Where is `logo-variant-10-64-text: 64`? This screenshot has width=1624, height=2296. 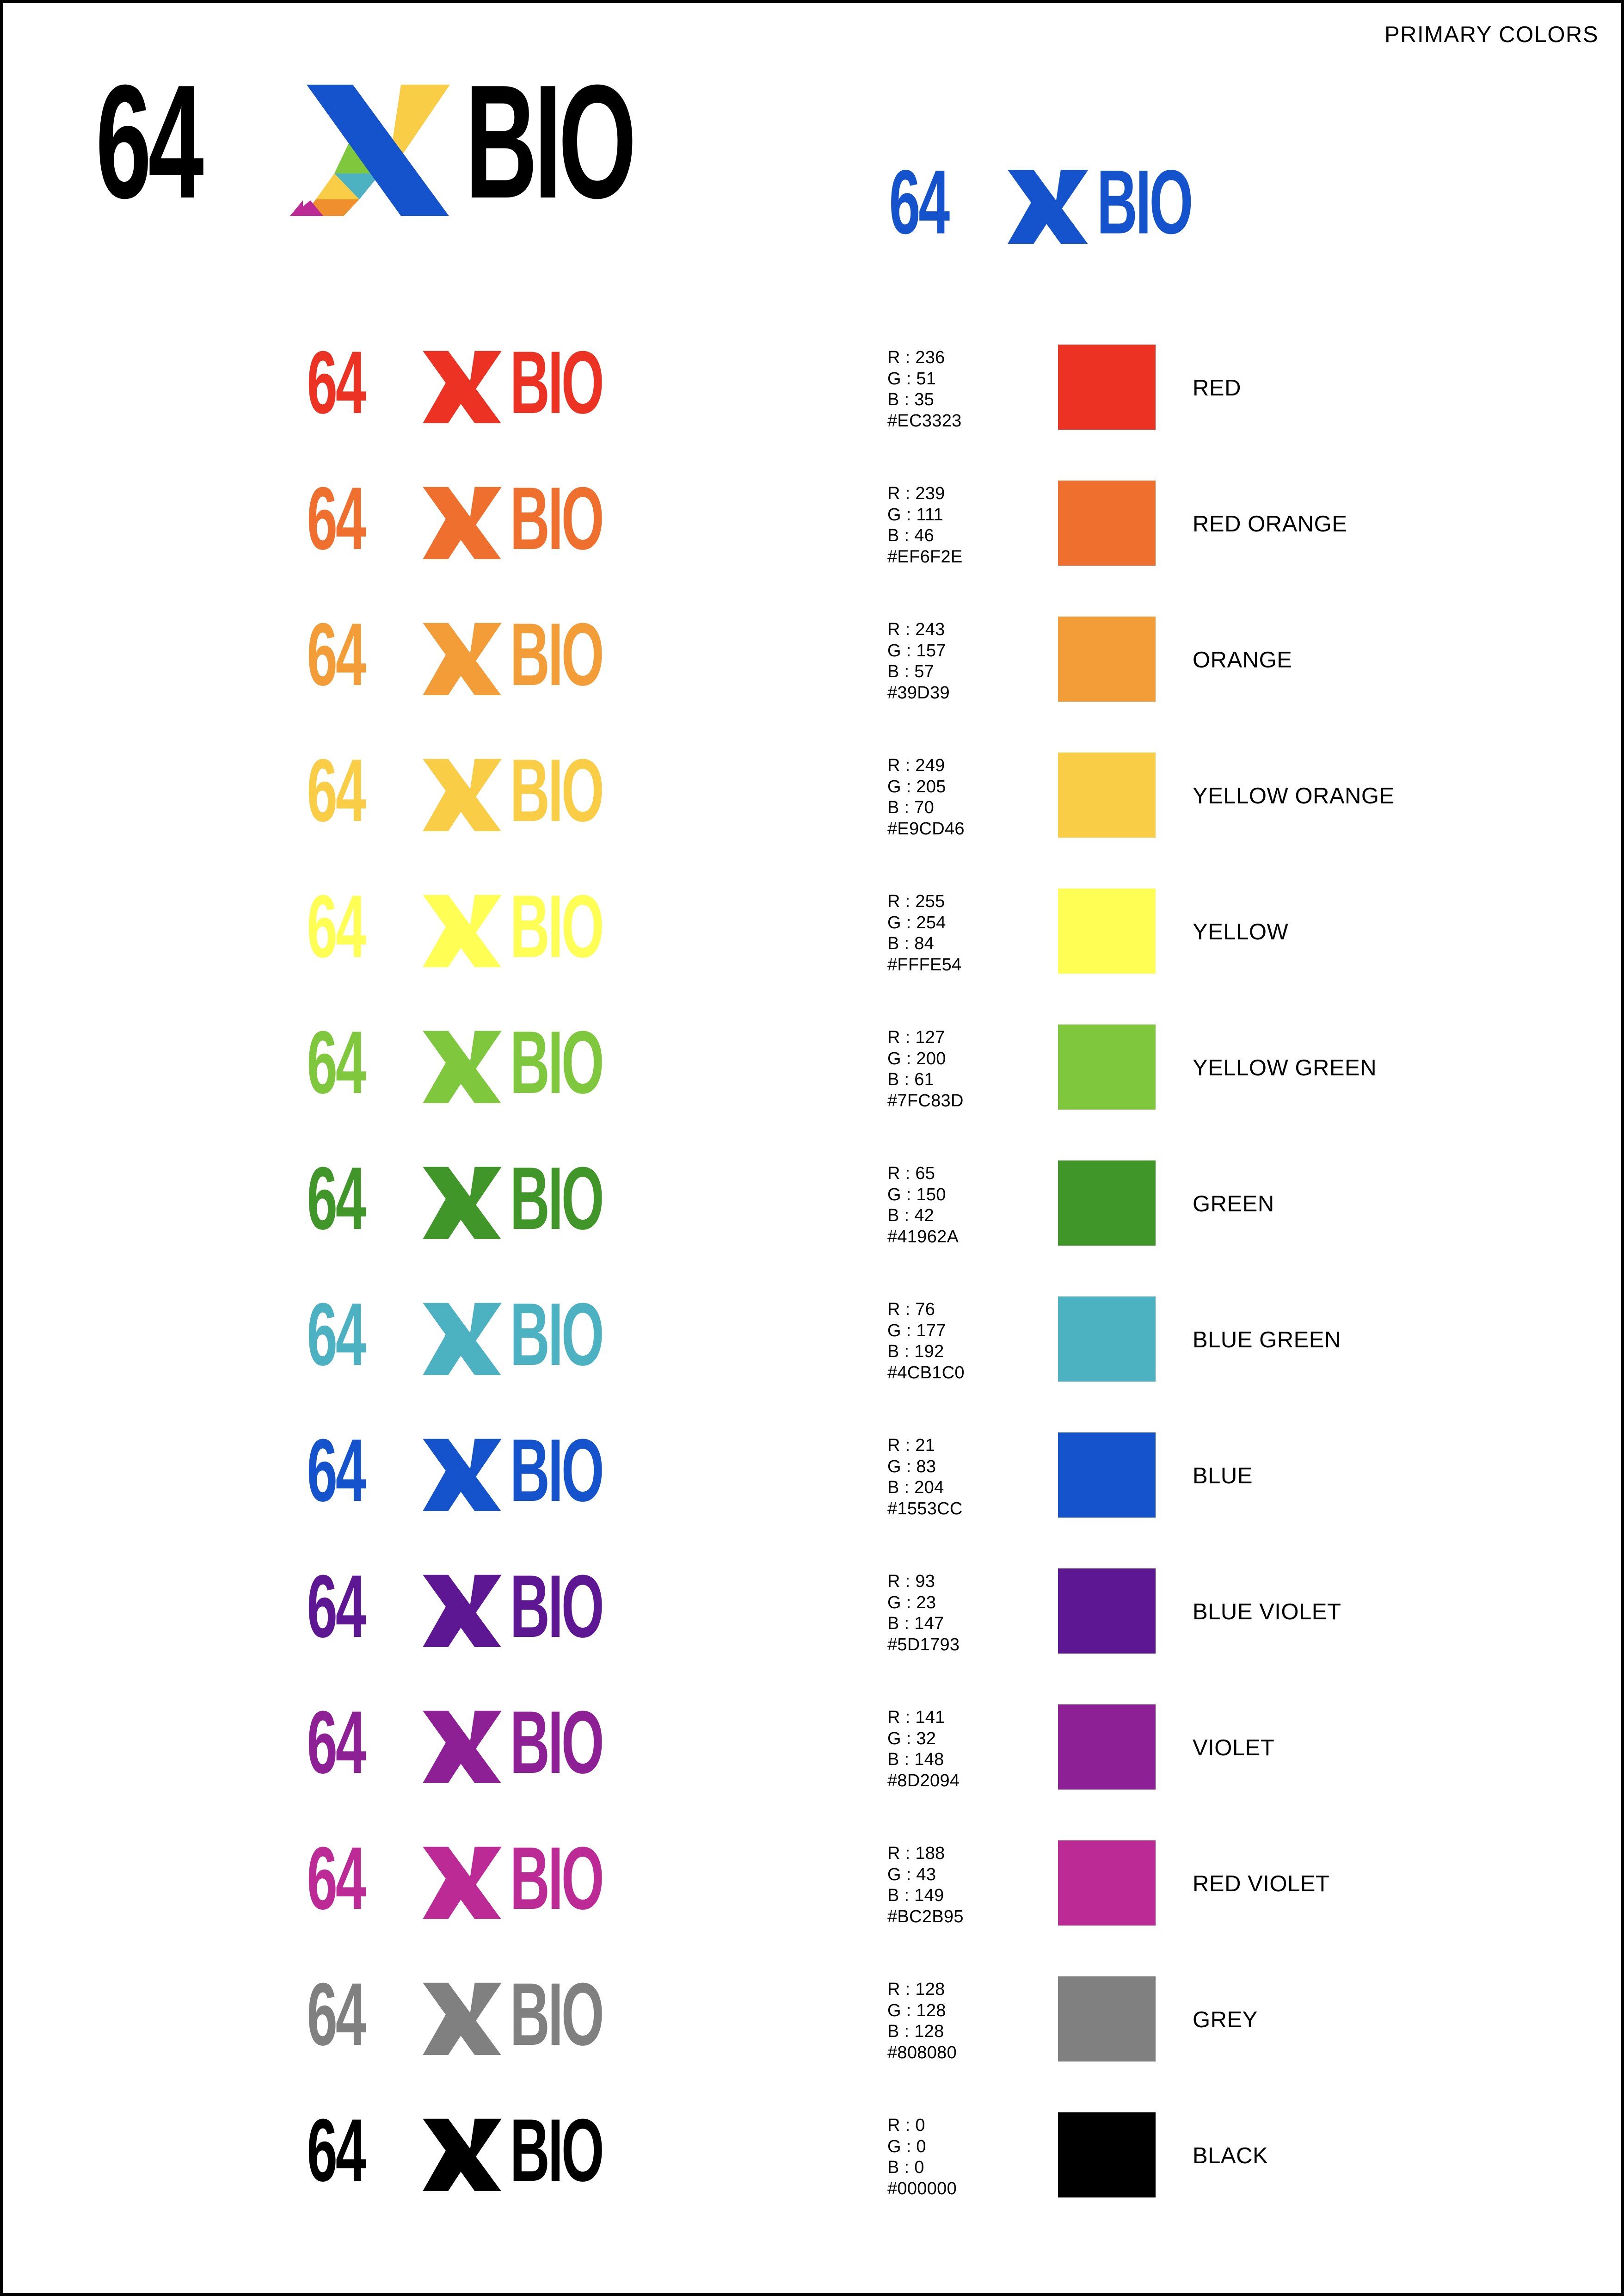
logo-variant-10-64-text: 64 is located at coordinates (337, 1742).